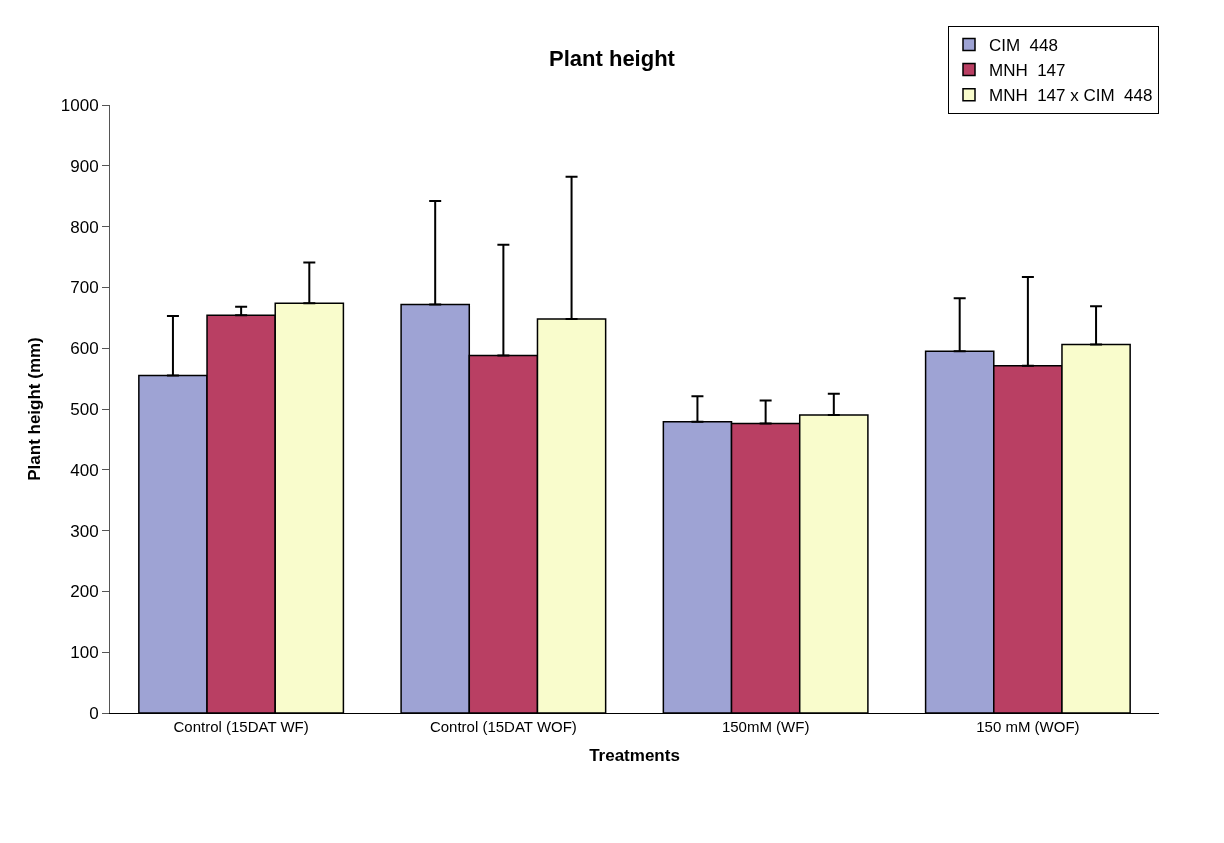 The height and width of the screenshot is (843, 1224). What do you see at coordinates (84, 166) in the screenshot?
I see `y-tick-label: 900` at bounding box center [84, 166].